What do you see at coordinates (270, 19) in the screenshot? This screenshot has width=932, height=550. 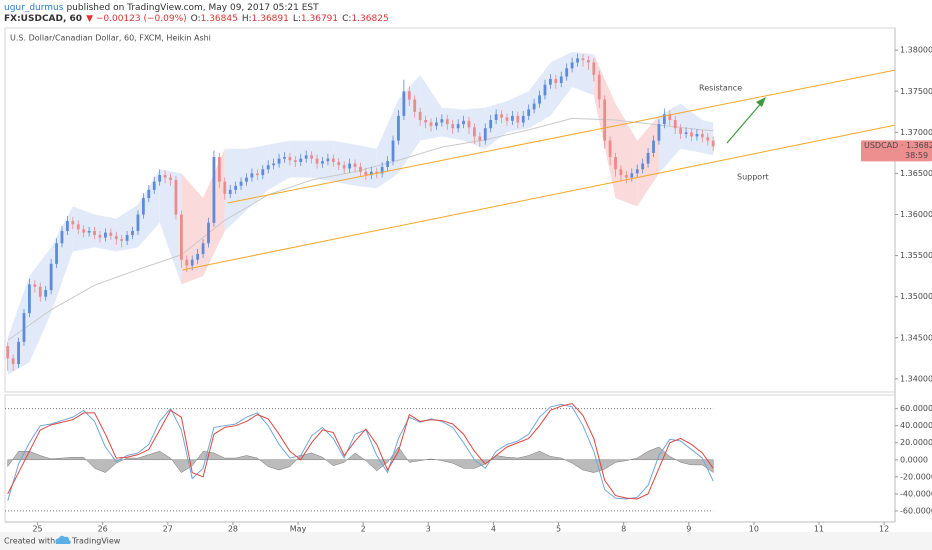 I see `ohlc-value: 1.36891` at bounding box center [270, 19].